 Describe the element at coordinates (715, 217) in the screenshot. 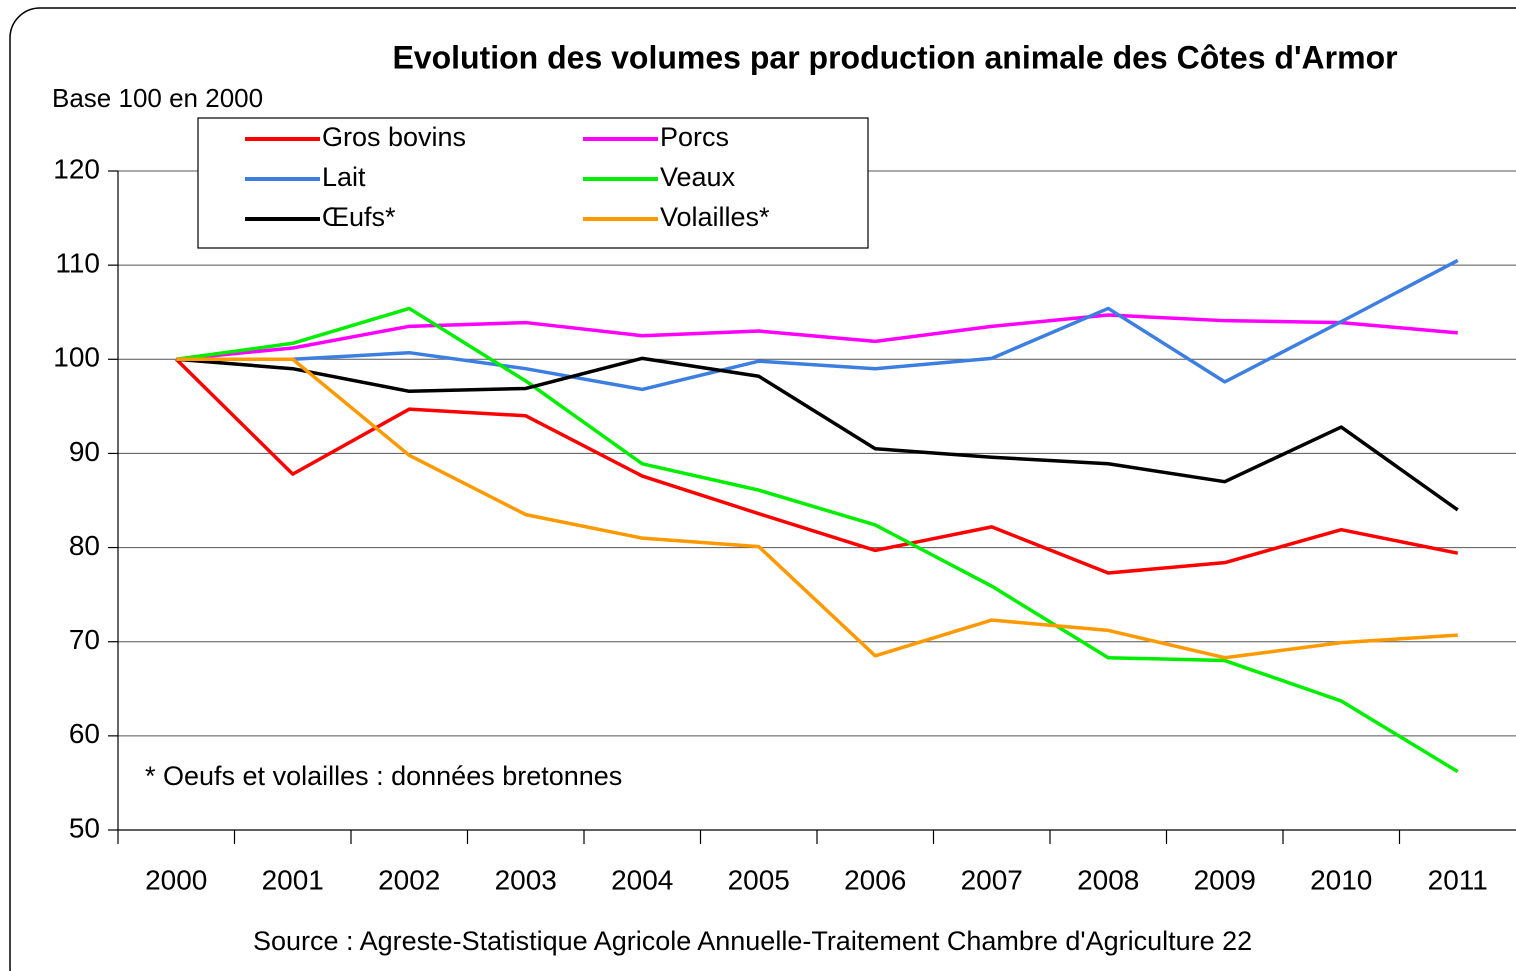

I see `legend-label: Volailles*` at that location.